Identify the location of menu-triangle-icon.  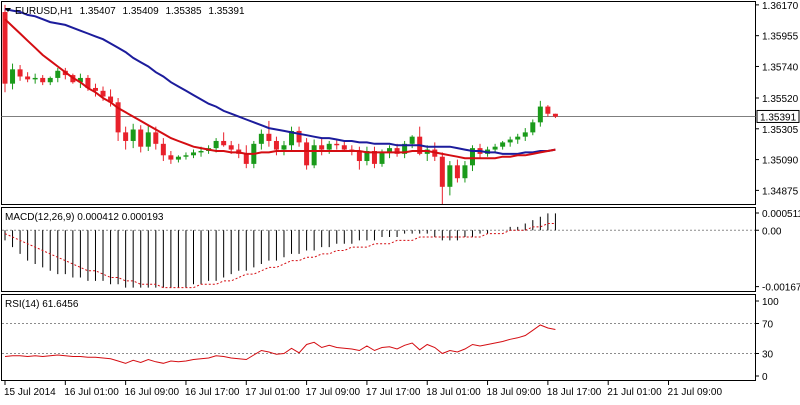
(8, 10).